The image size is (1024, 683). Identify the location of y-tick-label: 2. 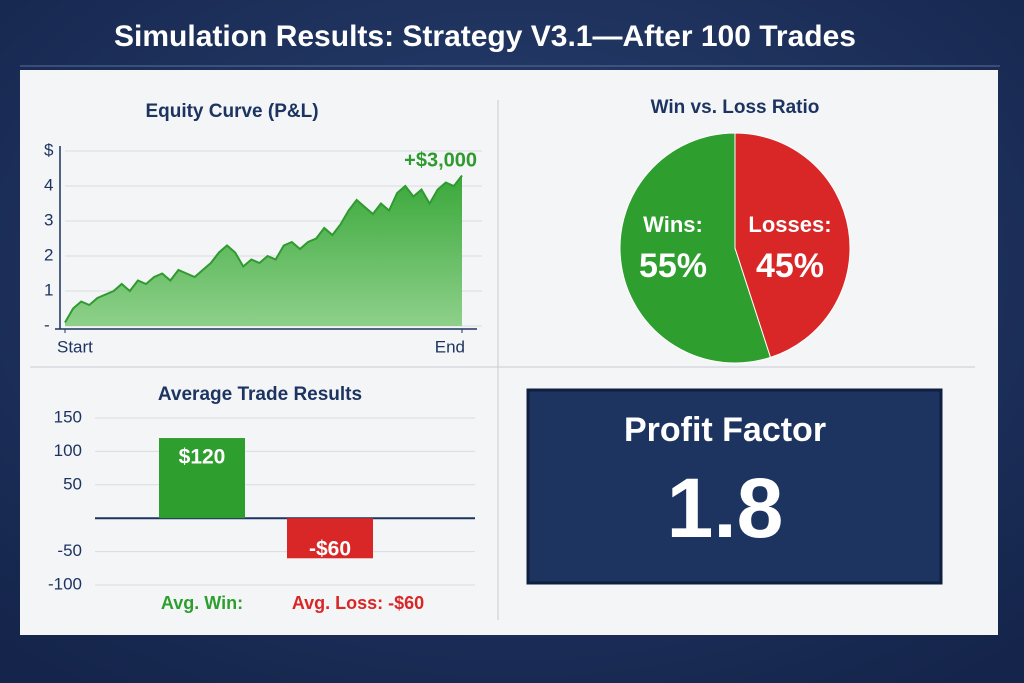
(48, 254).